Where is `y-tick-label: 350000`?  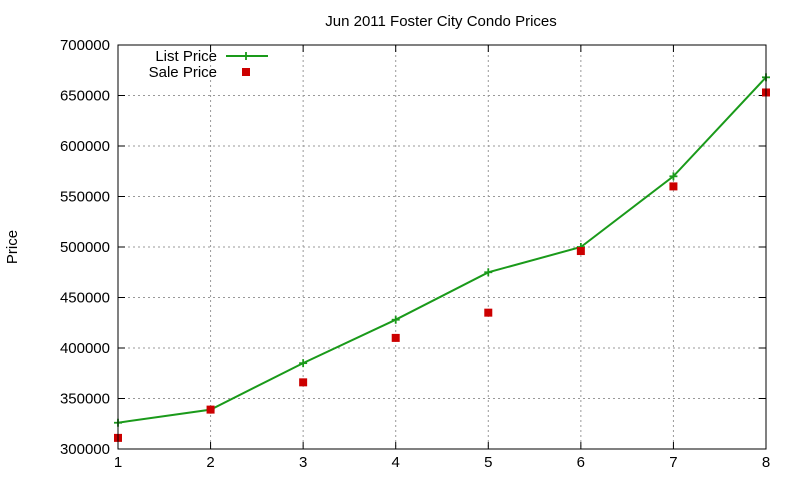
y-tick-label: 350000 is located at coordinates (85, 399).